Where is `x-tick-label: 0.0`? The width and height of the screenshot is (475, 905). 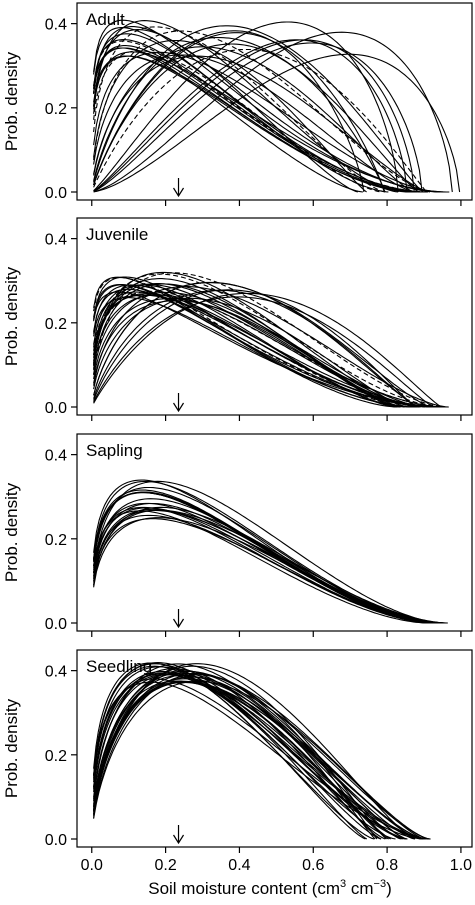 x-tick-label: 0.0 is located at coordinates (92, 865).